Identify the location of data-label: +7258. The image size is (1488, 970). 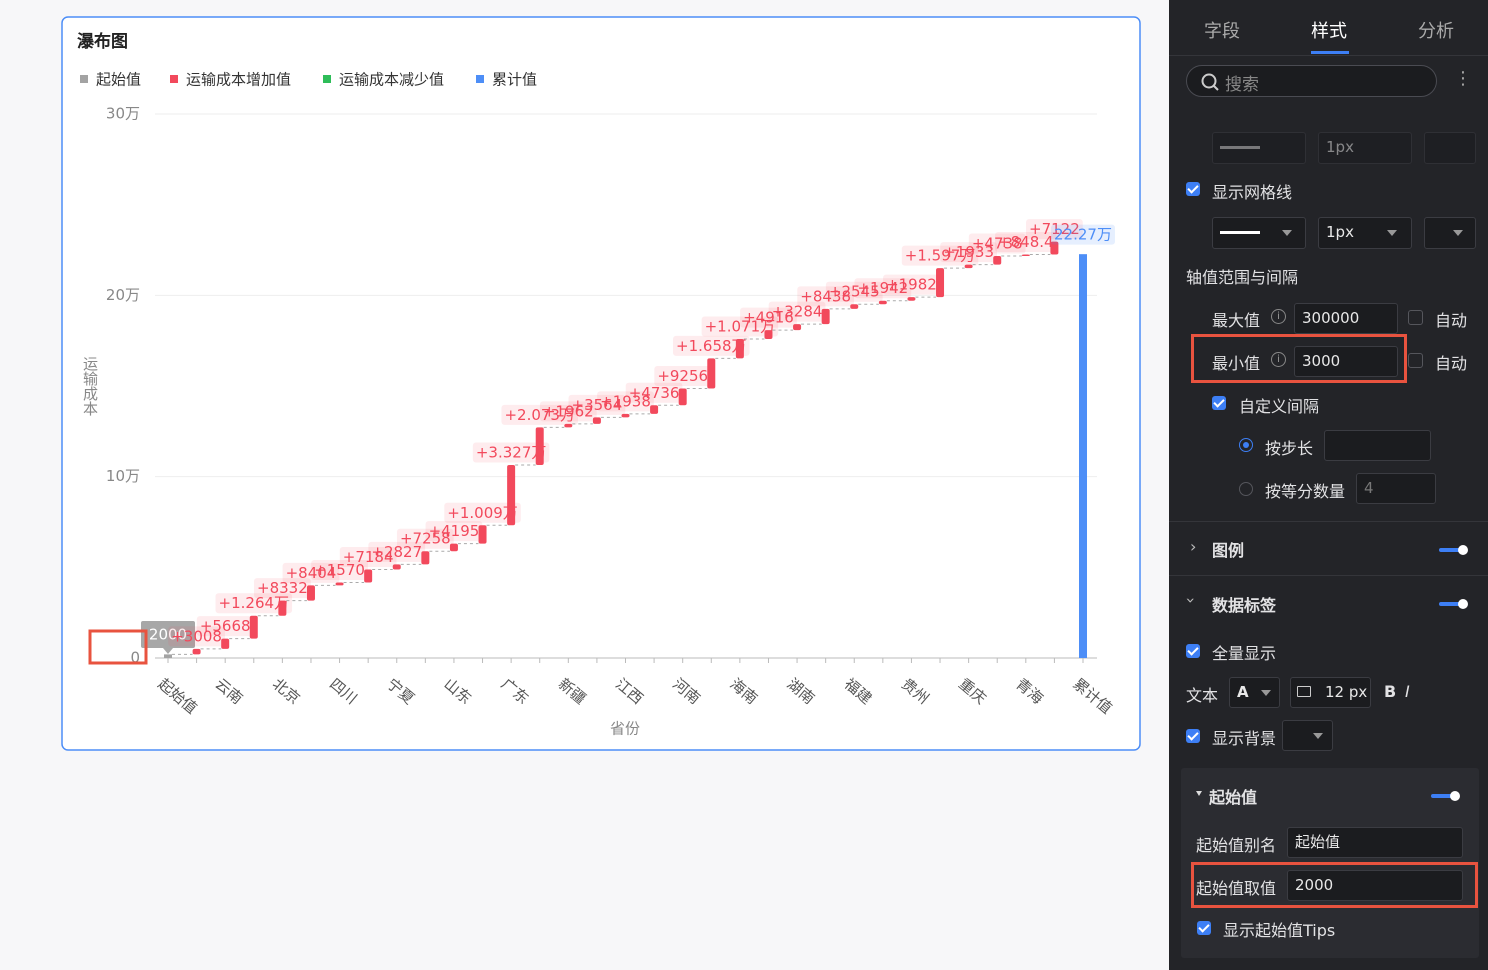
(425, 539).